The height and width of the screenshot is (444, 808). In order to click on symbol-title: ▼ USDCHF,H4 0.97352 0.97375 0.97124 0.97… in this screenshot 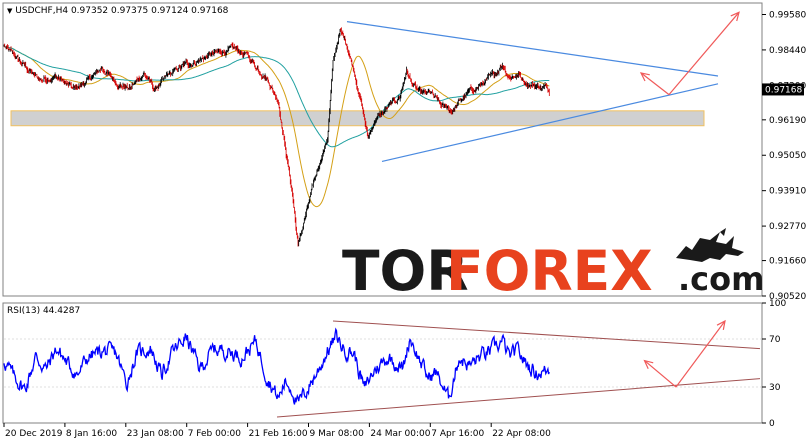, I will do `click(118, 11)`.